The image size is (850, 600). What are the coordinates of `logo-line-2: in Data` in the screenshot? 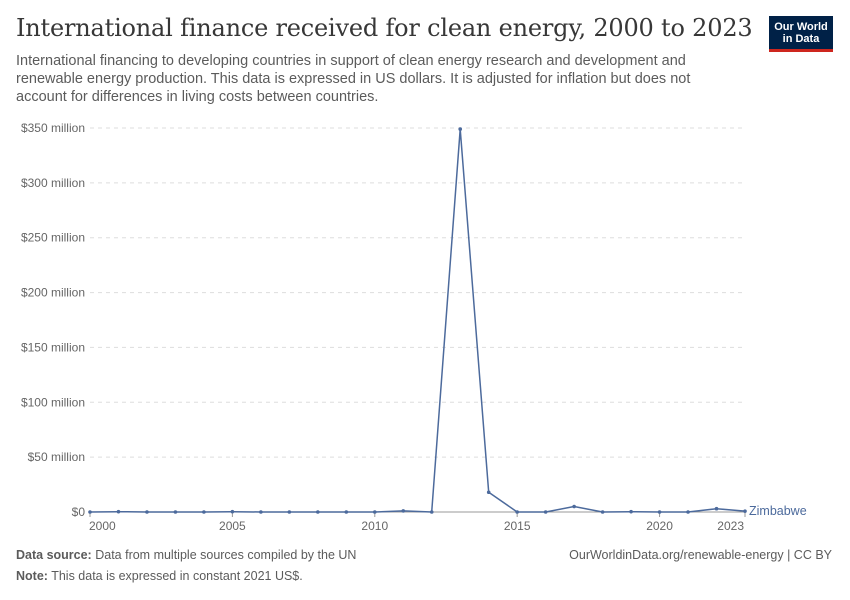 It's located at (801, 39).